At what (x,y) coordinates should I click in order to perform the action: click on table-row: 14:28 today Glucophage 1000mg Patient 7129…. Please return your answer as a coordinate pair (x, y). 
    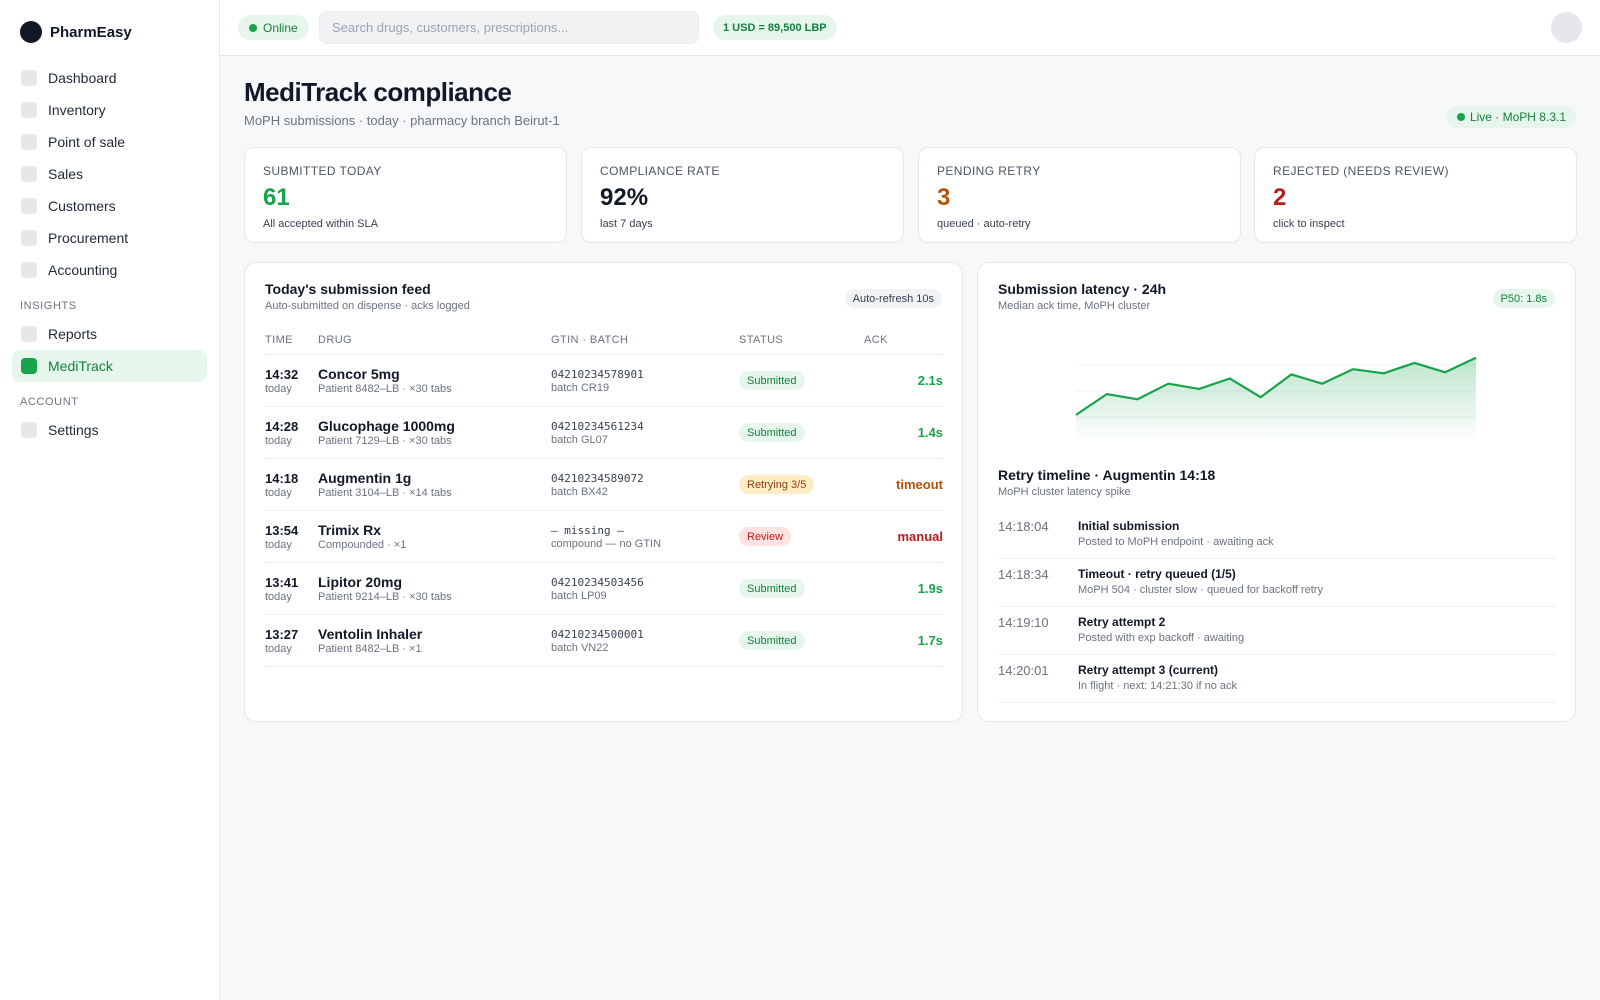
    Looking at the image, I should click on (604, 433).